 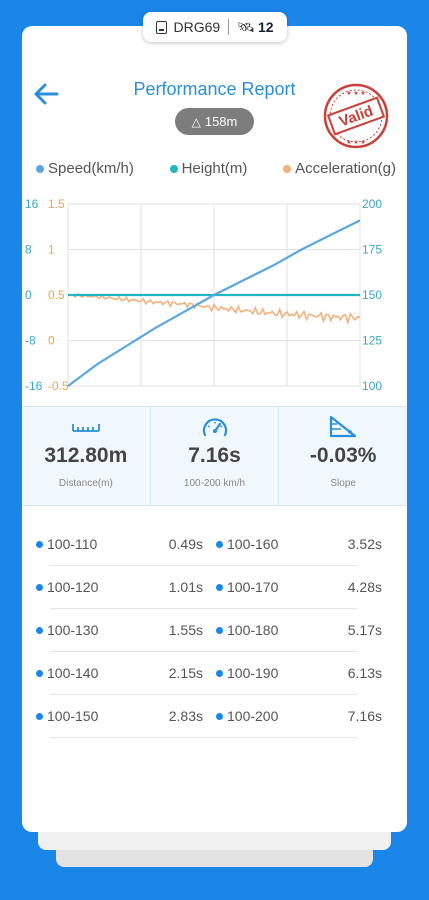 What do you see at coordinates (185, 673) in the screenshot?
I see `split-time: 2.15s` at bounding box center [185, 673].